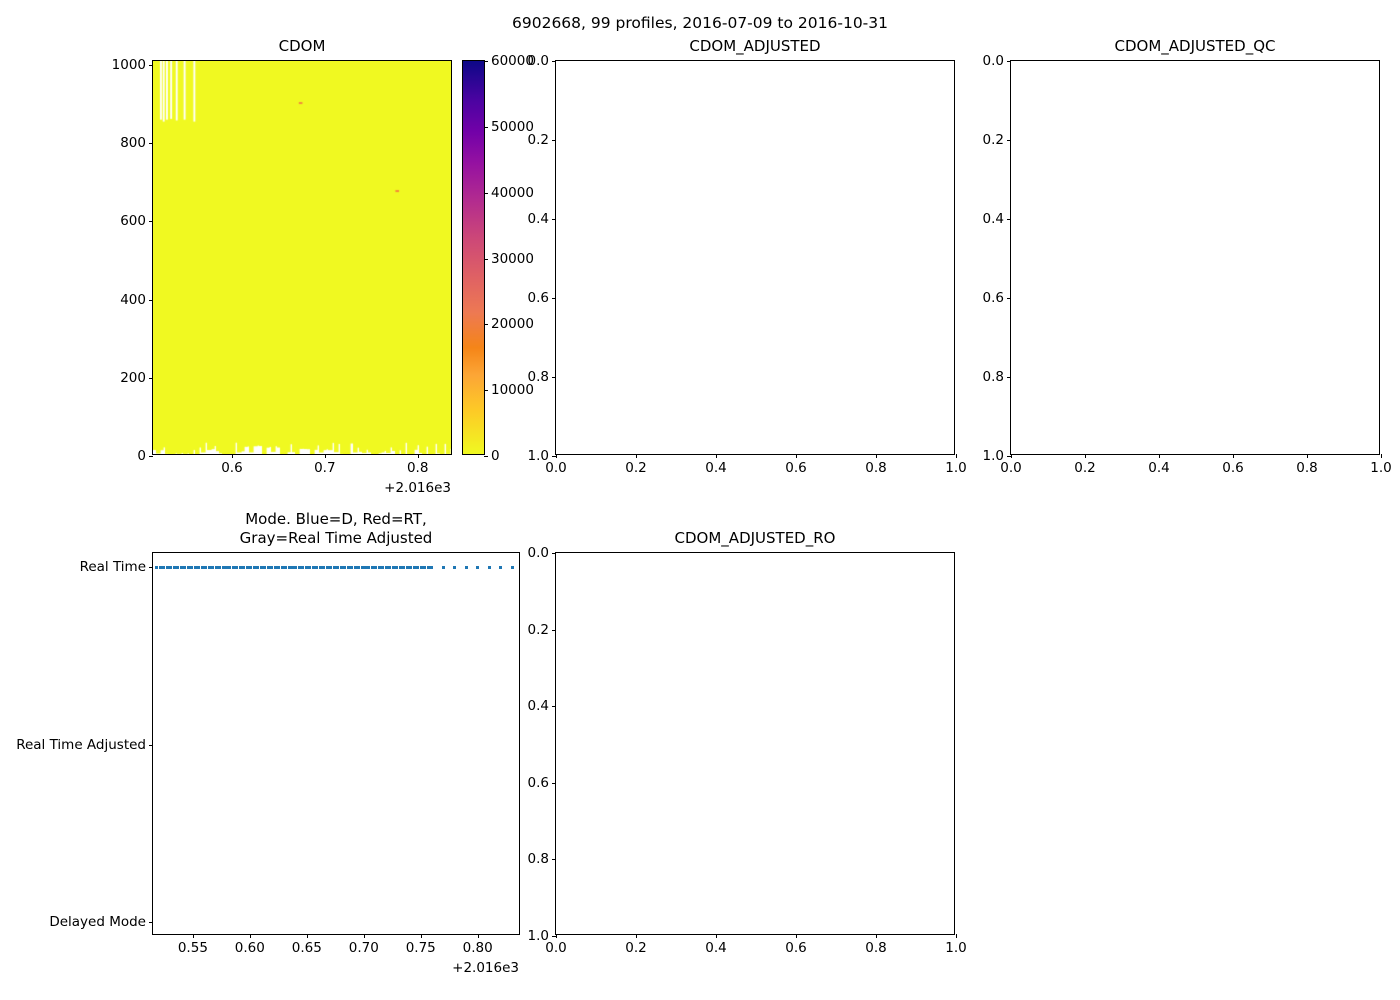  I want to click on colorbar-tick-label: 50000, so click(512, 126).